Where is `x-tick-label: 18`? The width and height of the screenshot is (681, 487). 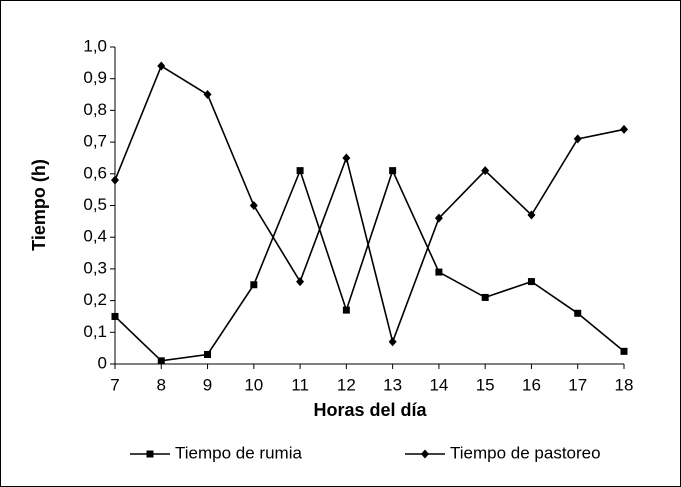
x-tick-label: 18 is located at coordinates (624, 384).